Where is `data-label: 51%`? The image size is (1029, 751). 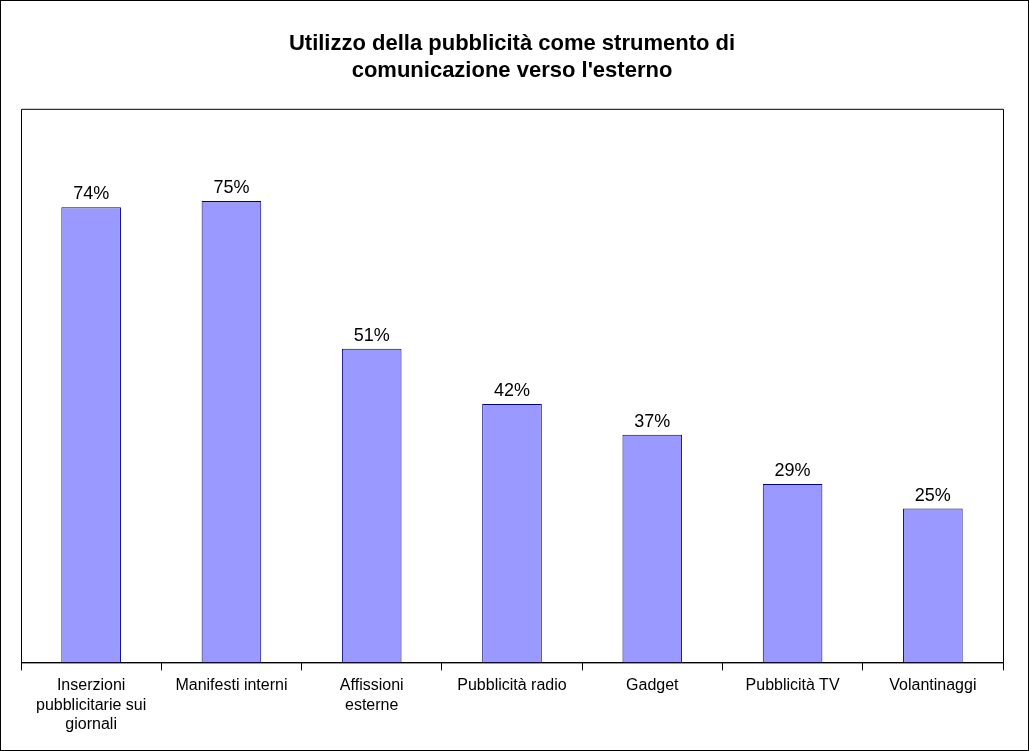 data-label: 51% is located at coordinates (371, 334).